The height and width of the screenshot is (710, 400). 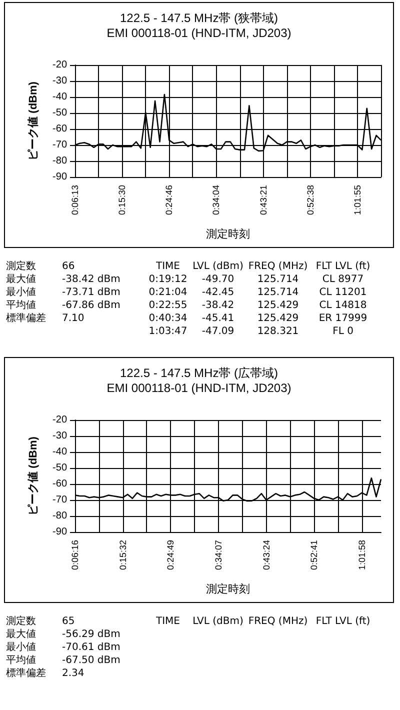 I want to click on x-tick-label: 0:15:30, so click(x=122, y=200).